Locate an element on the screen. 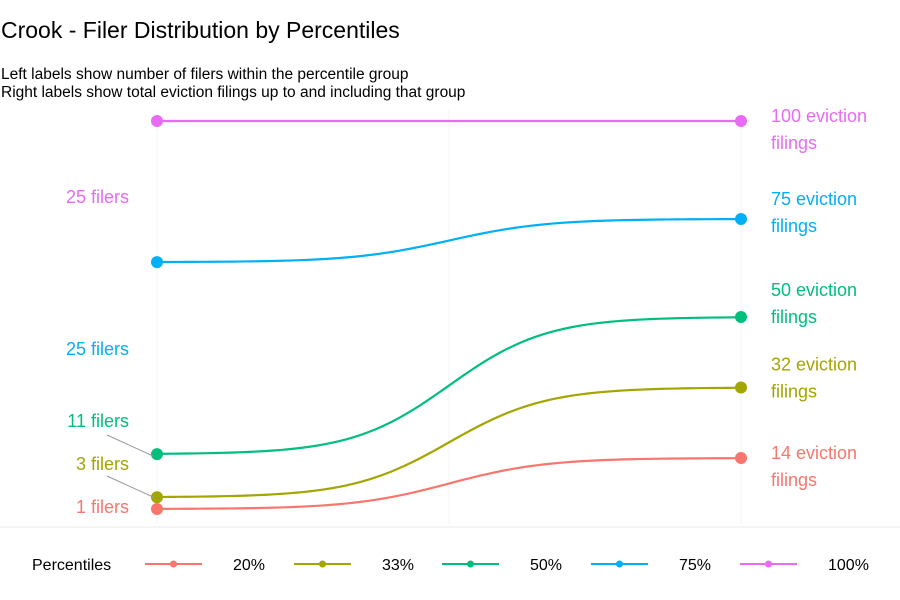 The image size is (900, 600). legend-item-75pct-key-point is located at coordinates (619, 564).